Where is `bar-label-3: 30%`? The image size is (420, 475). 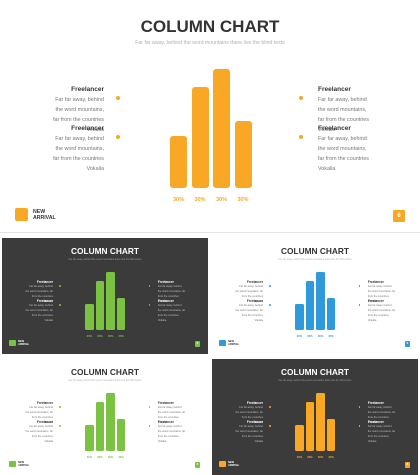
bar-label-3: 30% is located at coordinates (110, 457).